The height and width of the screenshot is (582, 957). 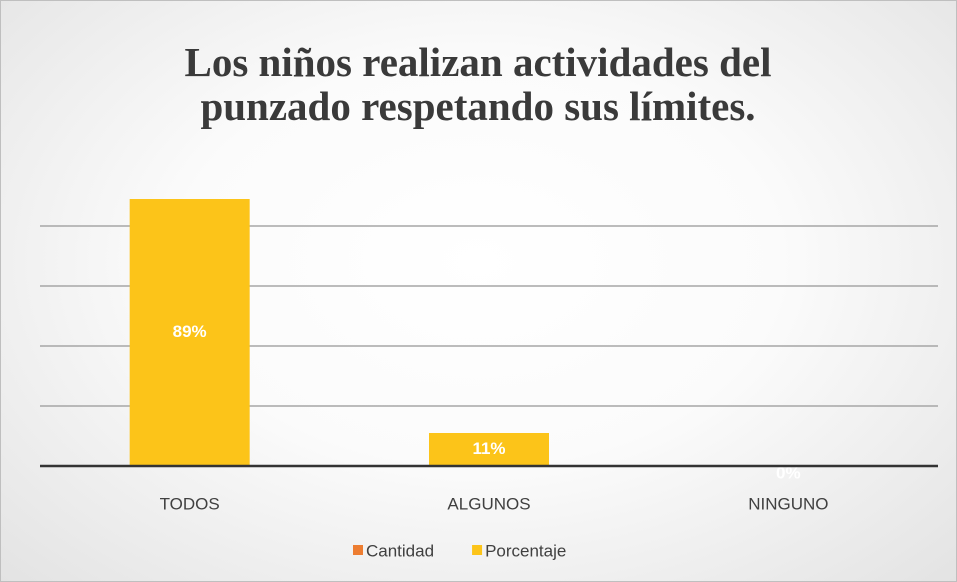 What do you see at coordinates (525, 550) in the screenshot?
I see `legend-label: Porcentaje` at bounding box center [525, 550].